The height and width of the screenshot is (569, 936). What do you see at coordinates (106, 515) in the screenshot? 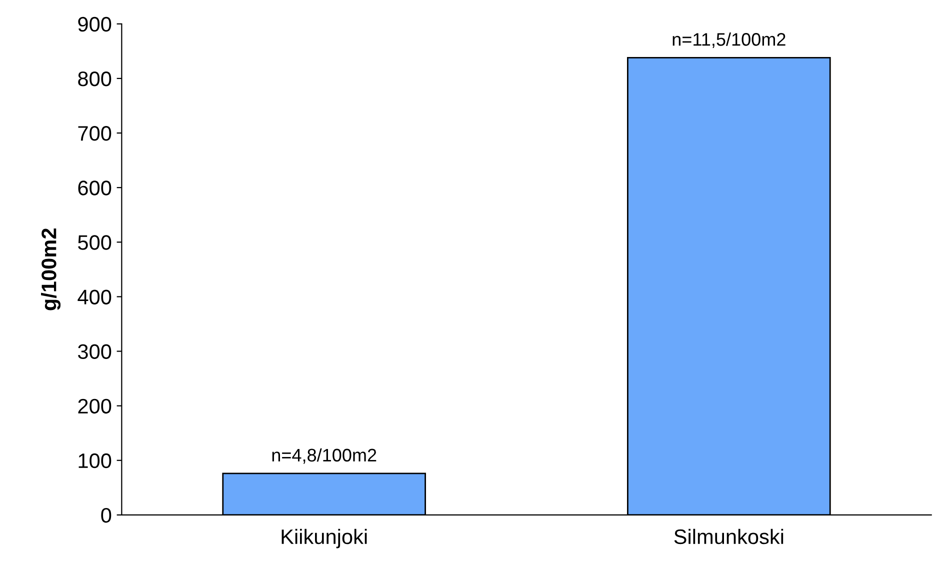
I see `y-tick-label: 0` at bounding box center [106, 515].